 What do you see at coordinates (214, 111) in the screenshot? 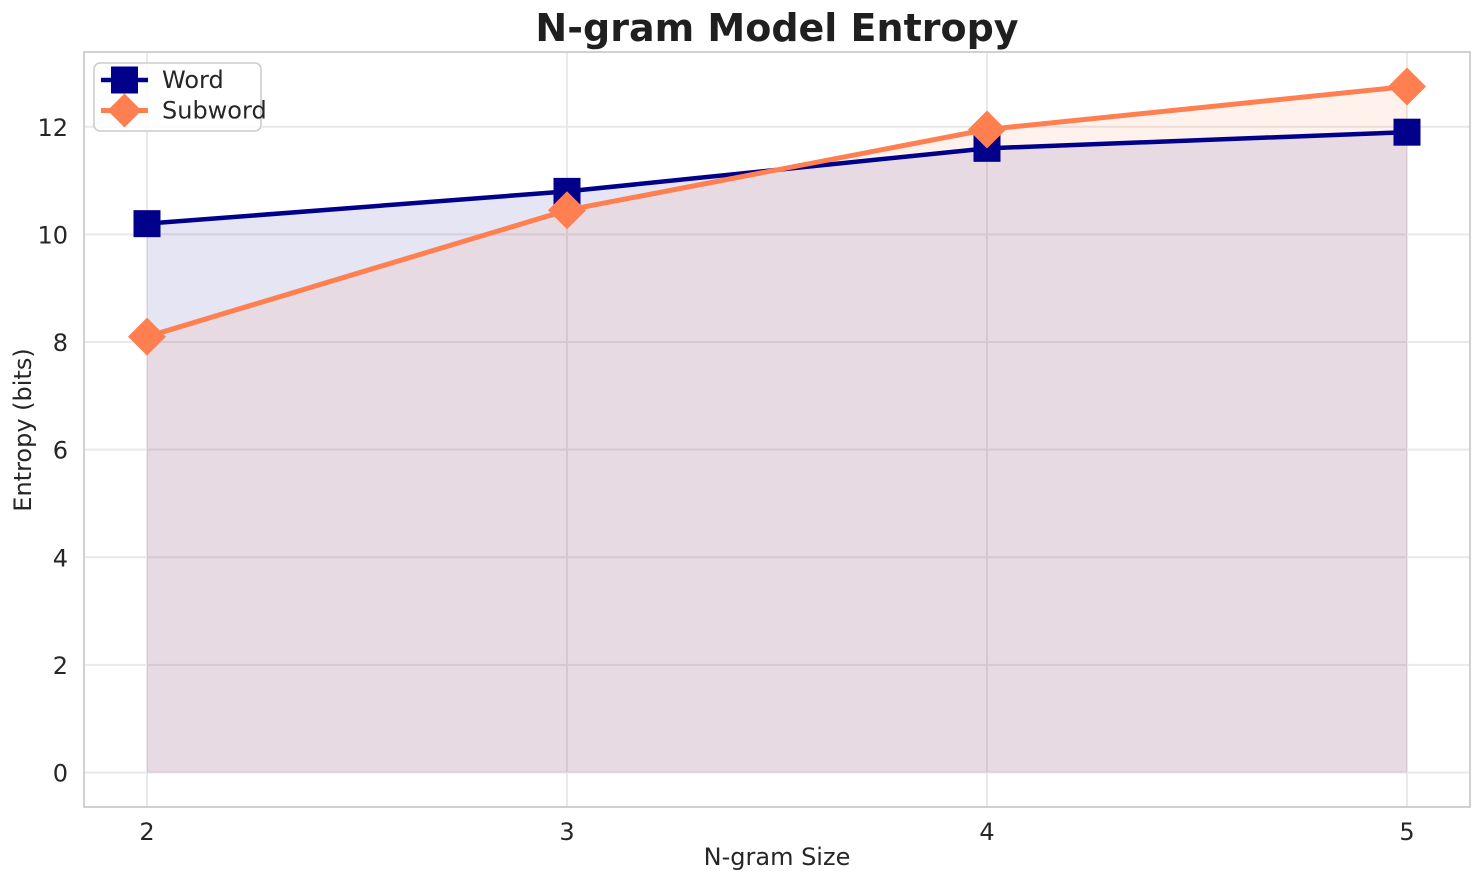
I see `legend-label-subword: Subword` at bounding box center [214, 111].